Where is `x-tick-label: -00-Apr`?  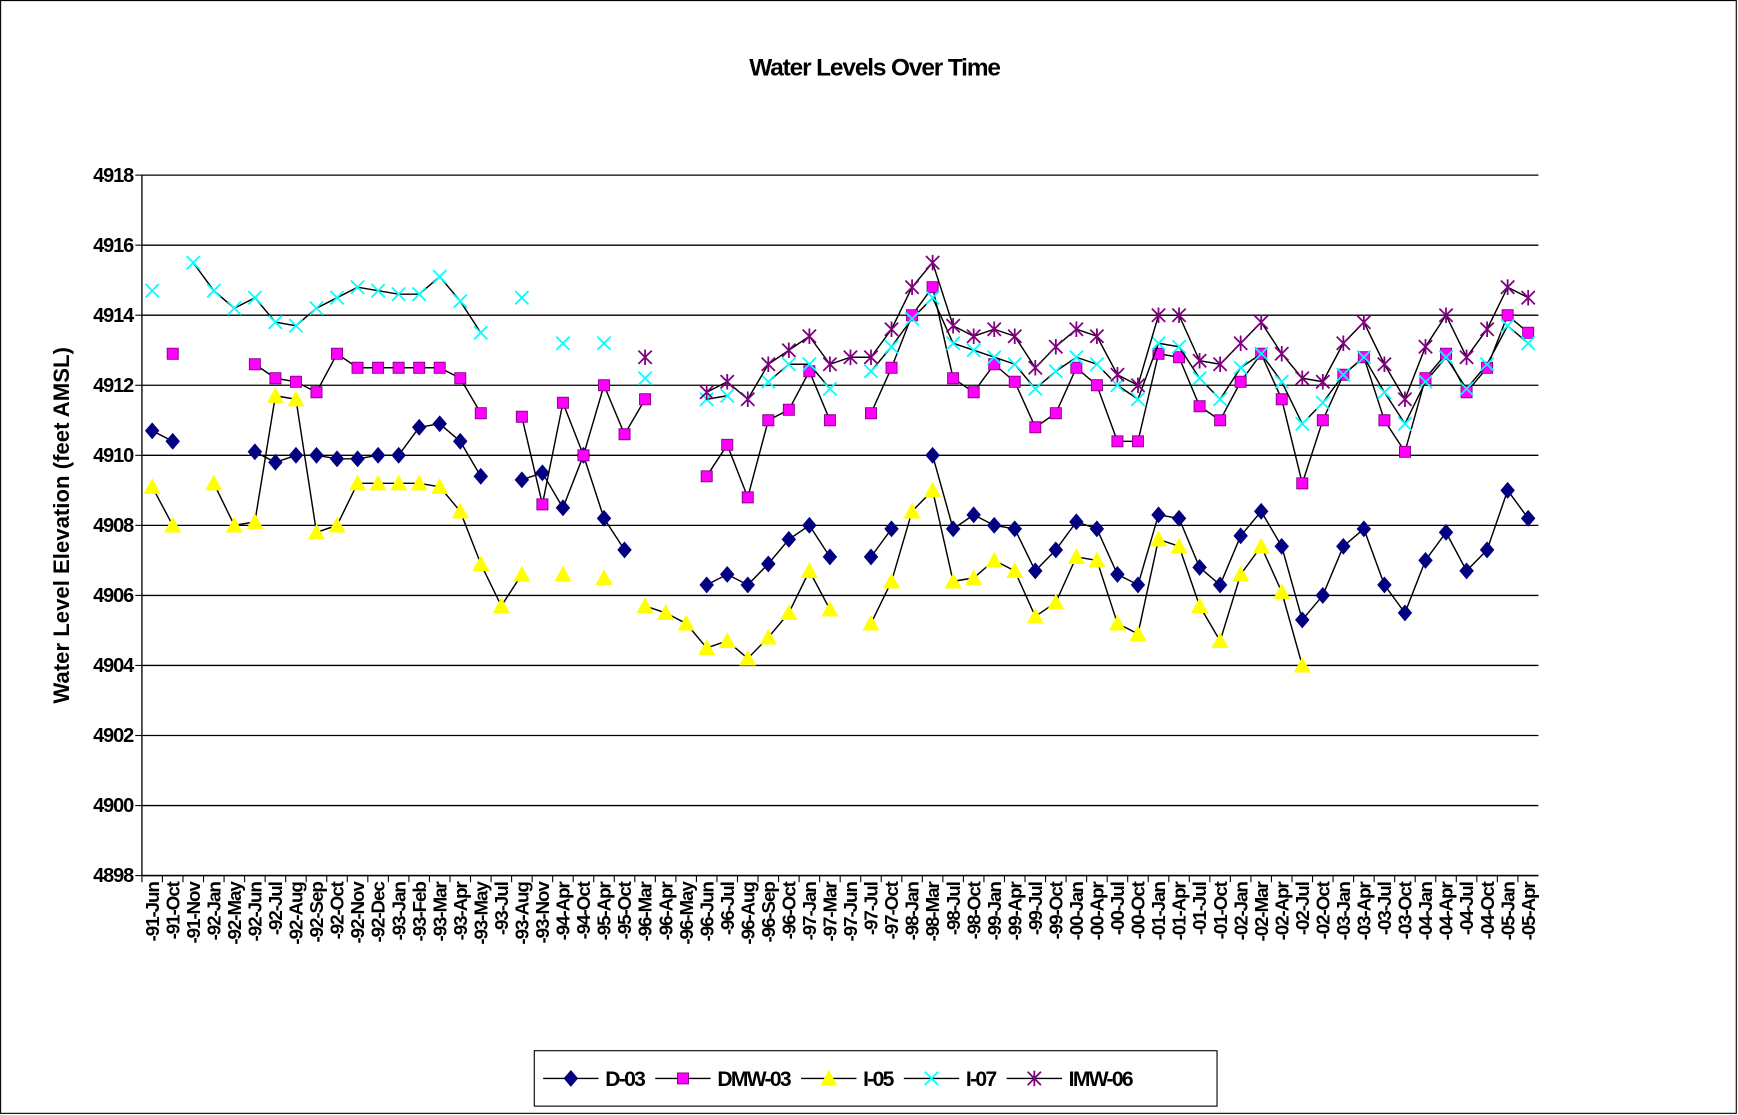
x-tick-label: -00-Apr is located at coordinates (1097, 910).